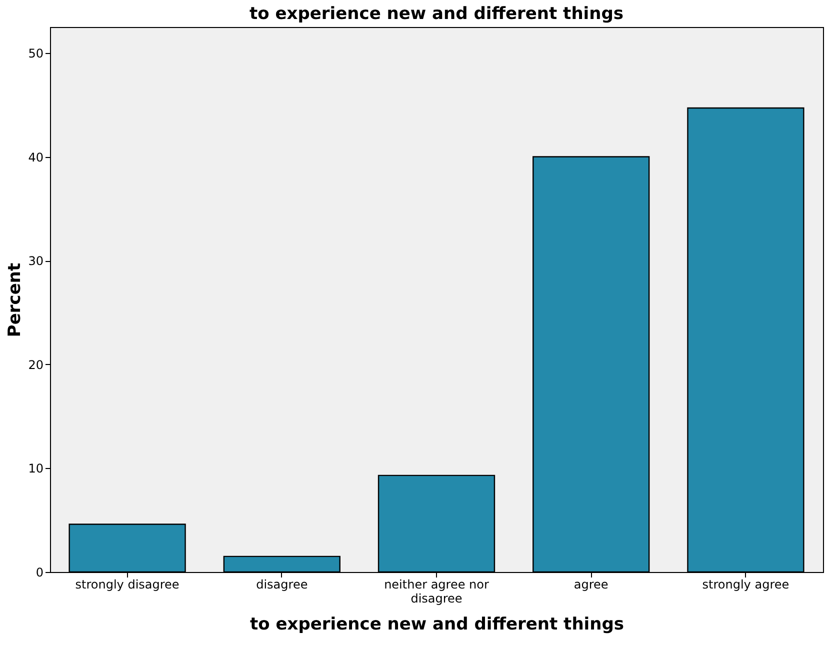 The height and width of the screenshot is (663, 835). What do you see at coordinates (436, 592) in the screenshot?
I see `x-tick-label: neither agree nor disagree` at bounding box center [436, 592].